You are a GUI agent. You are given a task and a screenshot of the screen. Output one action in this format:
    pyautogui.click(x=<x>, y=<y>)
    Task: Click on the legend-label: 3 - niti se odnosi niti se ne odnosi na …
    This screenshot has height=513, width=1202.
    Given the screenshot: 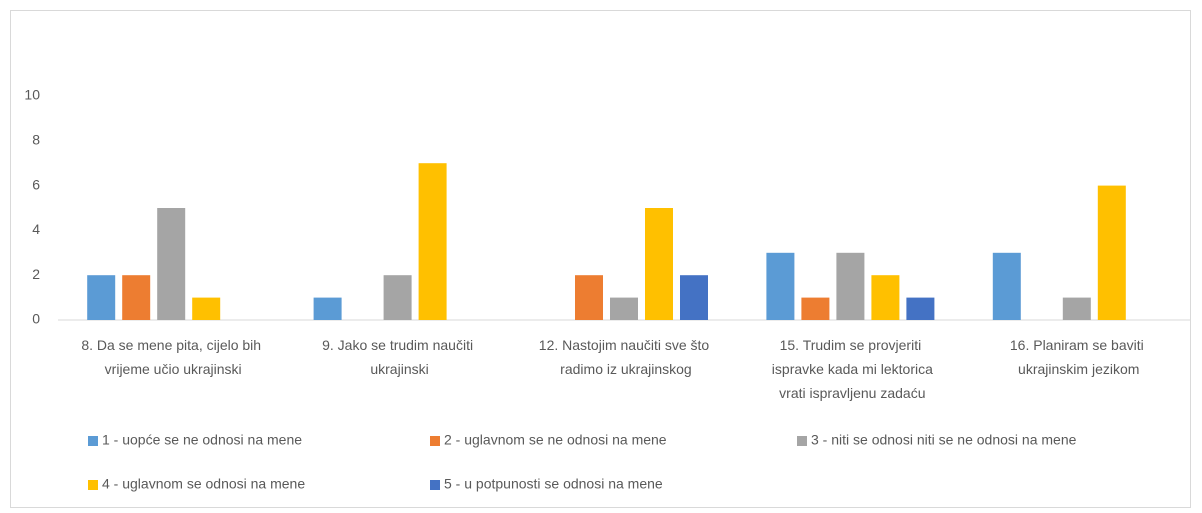 What is the action you would take?
    pyautogui.click(x=944, y=440)
    